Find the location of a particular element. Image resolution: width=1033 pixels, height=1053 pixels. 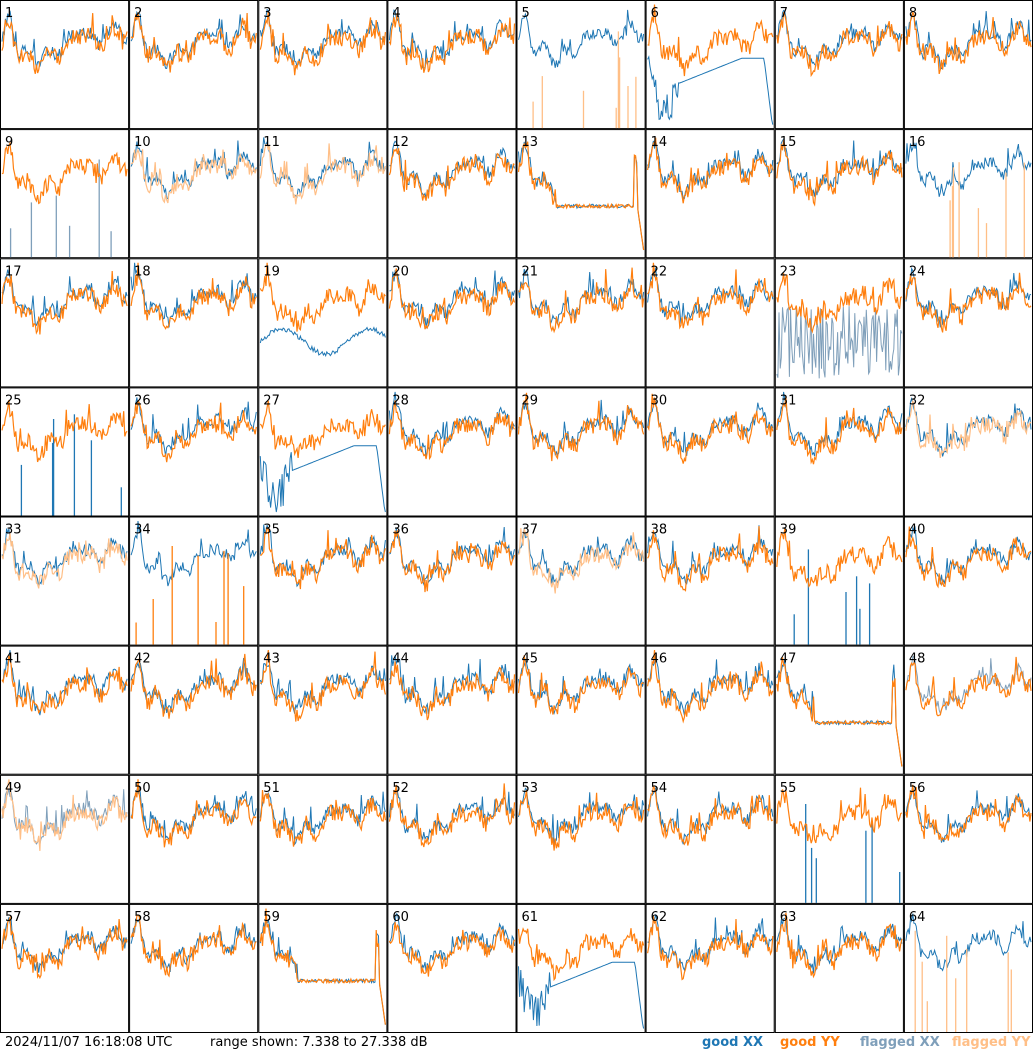

legend-good-xx: good XX is located at coordinates (733, 1042).